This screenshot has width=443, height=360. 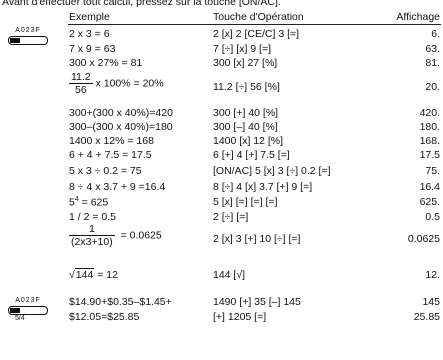 I want to click on display: 0.5, so click(x=432, y=217).